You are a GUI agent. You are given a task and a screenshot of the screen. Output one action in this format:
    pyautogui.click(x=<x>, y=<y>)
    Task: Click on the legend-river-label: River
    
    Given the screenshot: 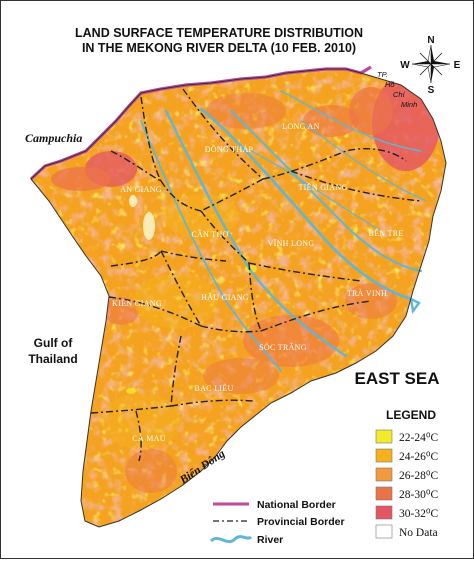 What is the action you would take?
    pyautogui.click(x=270, y=540)
    